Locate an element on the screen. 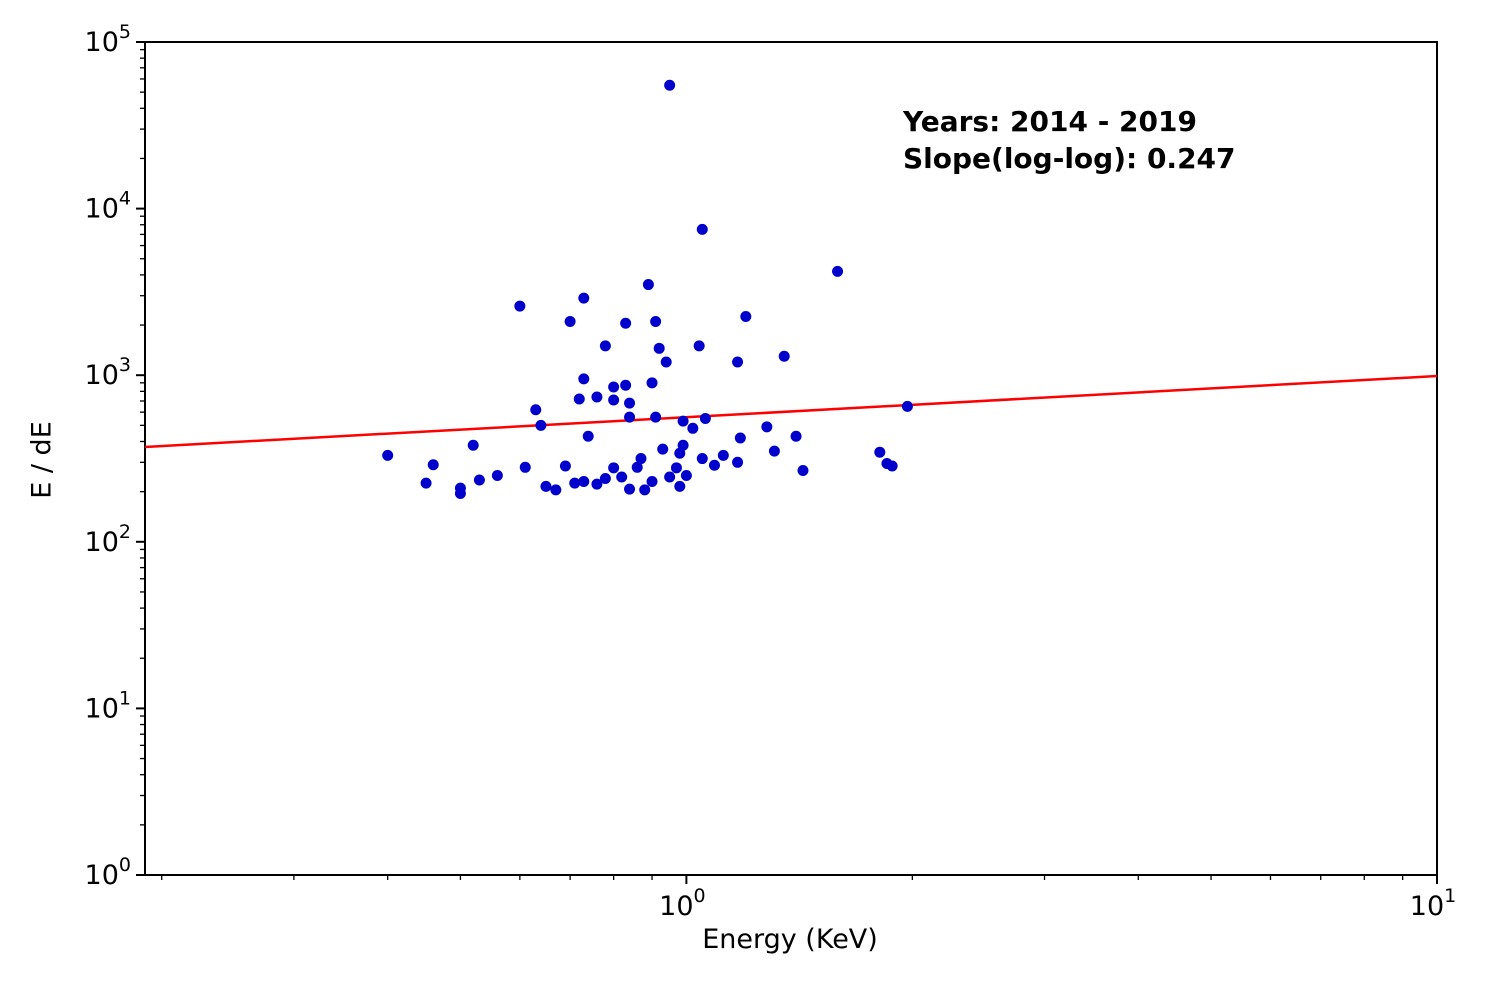 The width and height of the screenshot is (1500, 1000). annotation-years: Years: 2014 - 2019 is located at coordinates (1050, 121).